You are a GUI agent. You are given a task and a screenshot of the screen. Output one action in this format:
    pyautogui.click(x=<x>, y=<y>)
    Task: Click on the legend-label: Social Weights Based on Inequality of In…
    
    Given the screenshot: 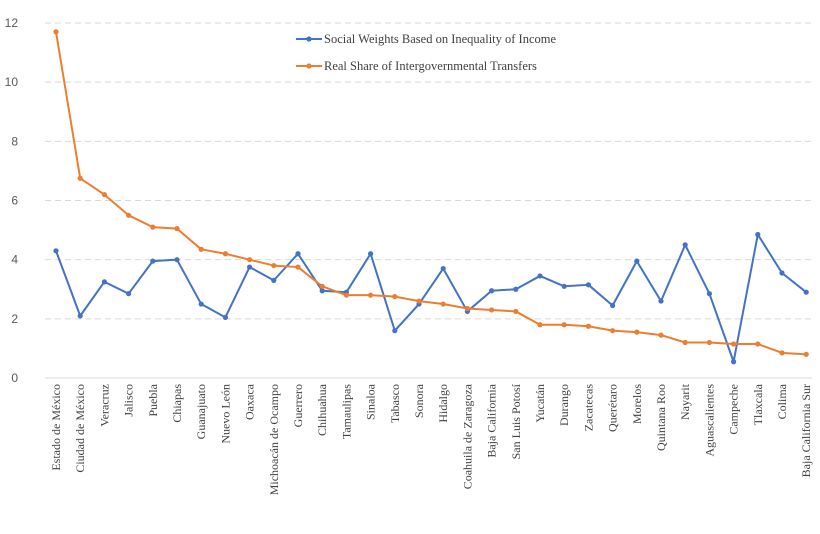 What is the action you would take?
    pyautogui.click(x=440, y=39)
    